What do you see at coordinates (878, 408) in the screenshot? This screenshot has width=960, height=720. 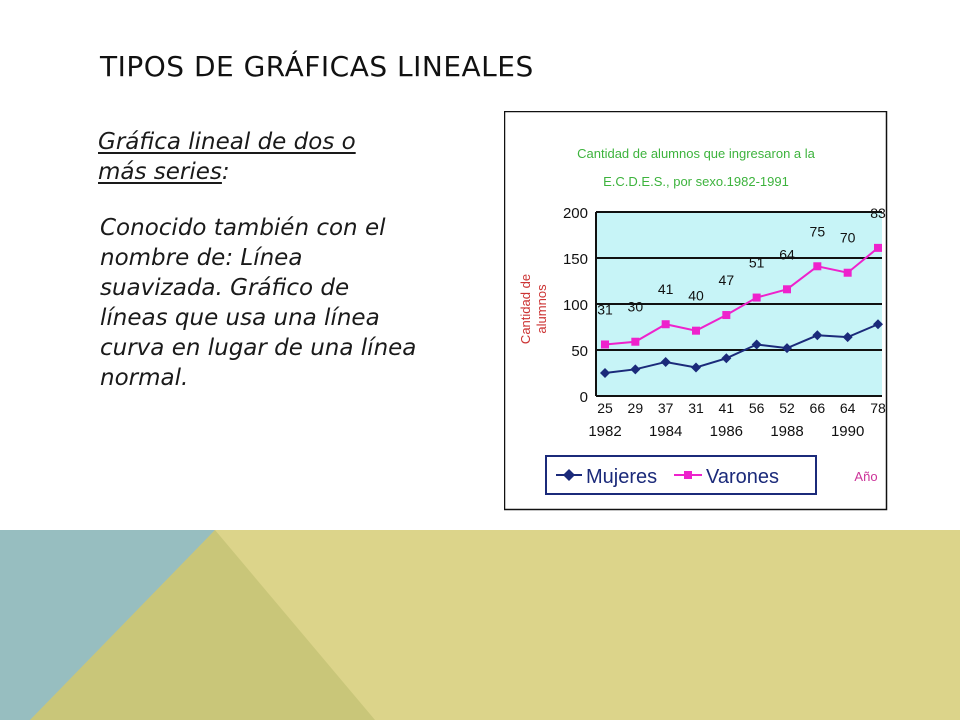 I see `data-label-mujeres: 78` at bounding box center [878, 408].